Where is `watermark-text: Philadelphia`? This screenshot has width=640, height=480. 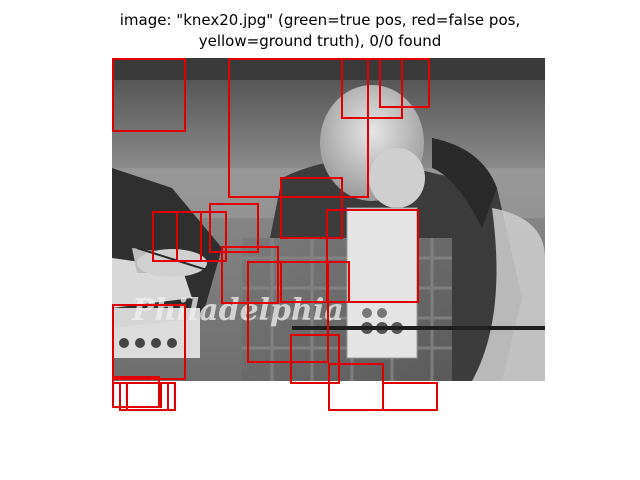
watermark-text: Philadelphia is located at coordinates (237, 310).